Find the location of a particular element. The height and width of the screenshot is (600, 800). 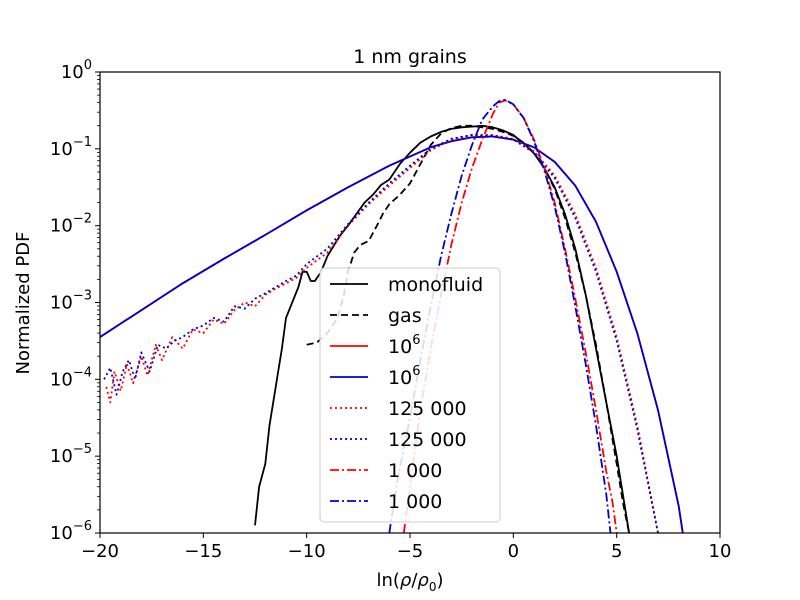

y-tick-label: 10⁻⁵ is located at coordinates (71, 454).